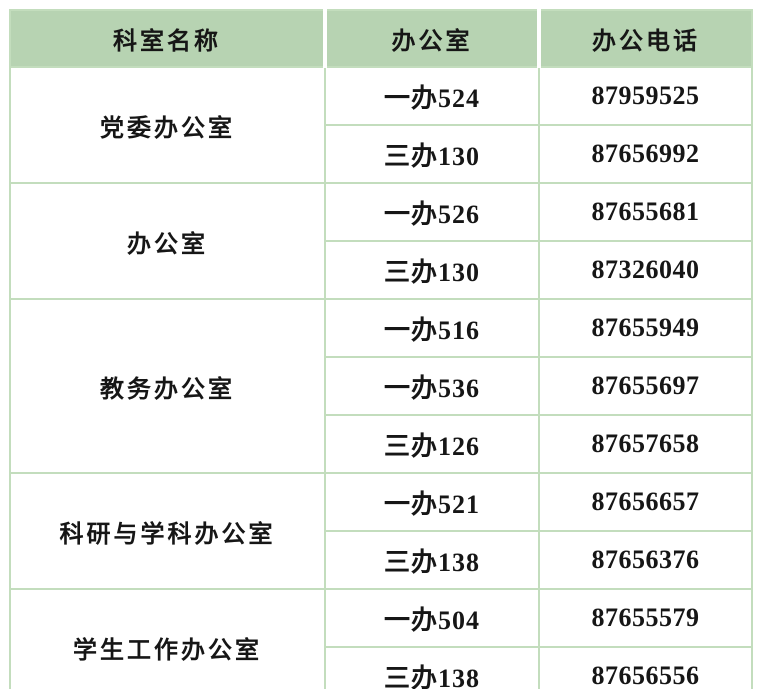 The width and height of the screenshot is (758, 689). I want to click on phone-cell: 87656992, so click(645, 154).